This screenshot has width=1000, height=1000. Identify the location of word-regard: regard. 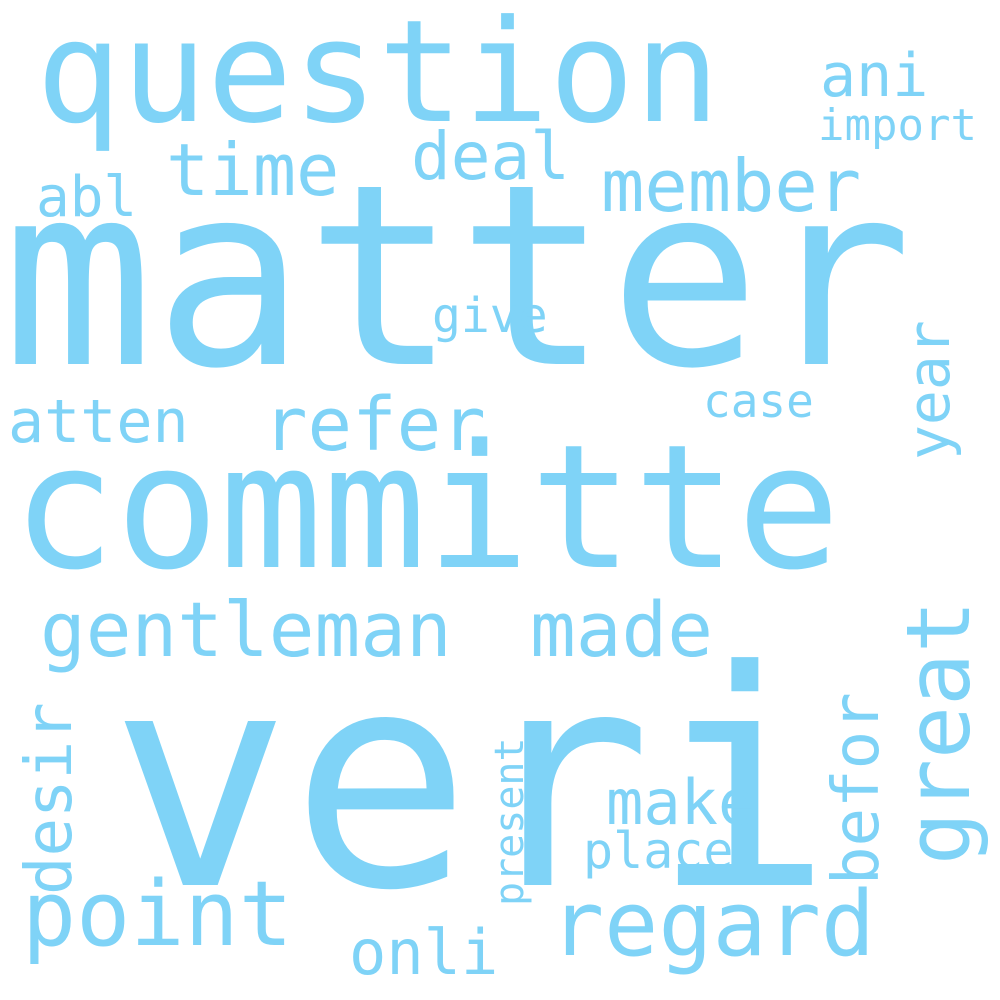
(713, 924).